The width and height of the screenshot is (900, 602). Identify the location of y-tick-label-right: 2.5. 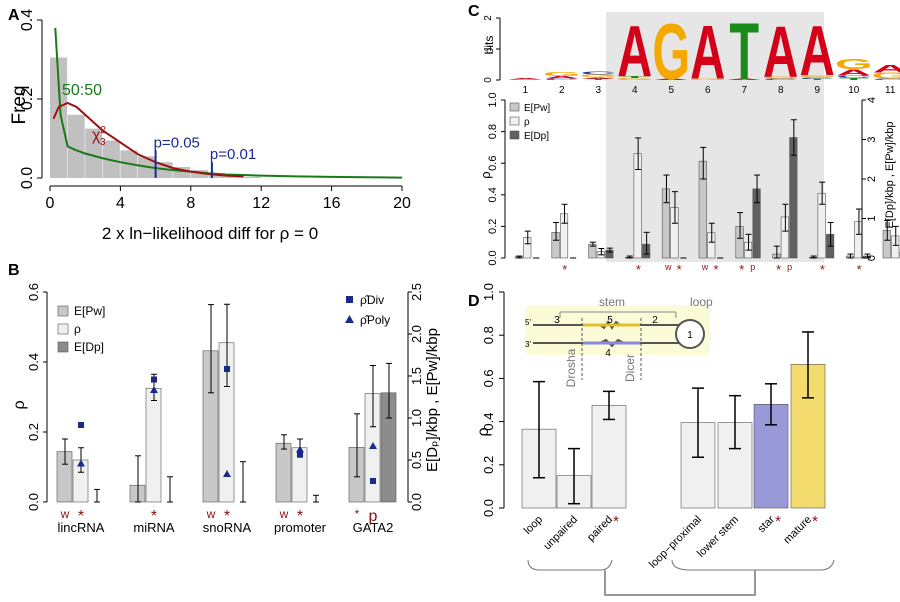
(416, 292).